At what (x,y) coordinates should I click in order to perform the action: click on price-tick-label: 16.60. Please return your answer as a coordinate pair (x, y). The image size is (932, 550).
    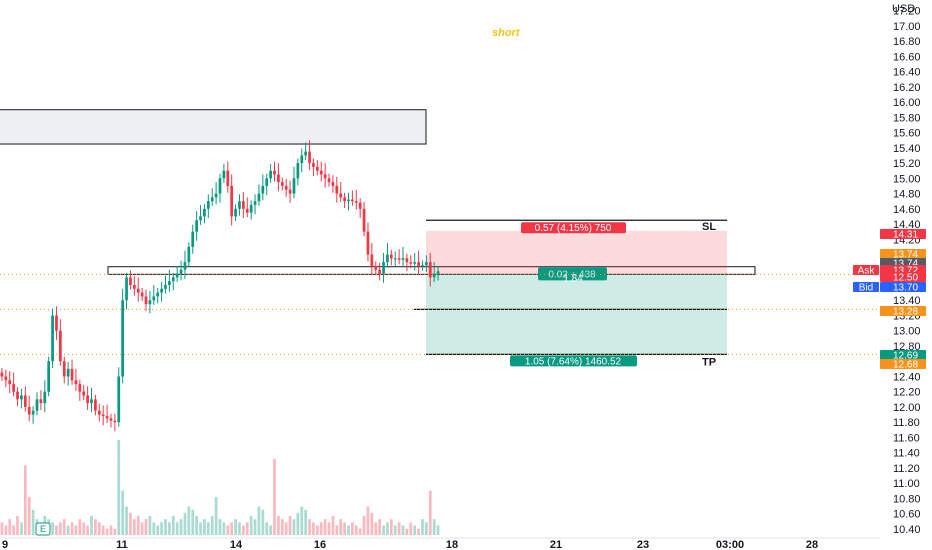
    Looking at the image, I should click on (907, 57).